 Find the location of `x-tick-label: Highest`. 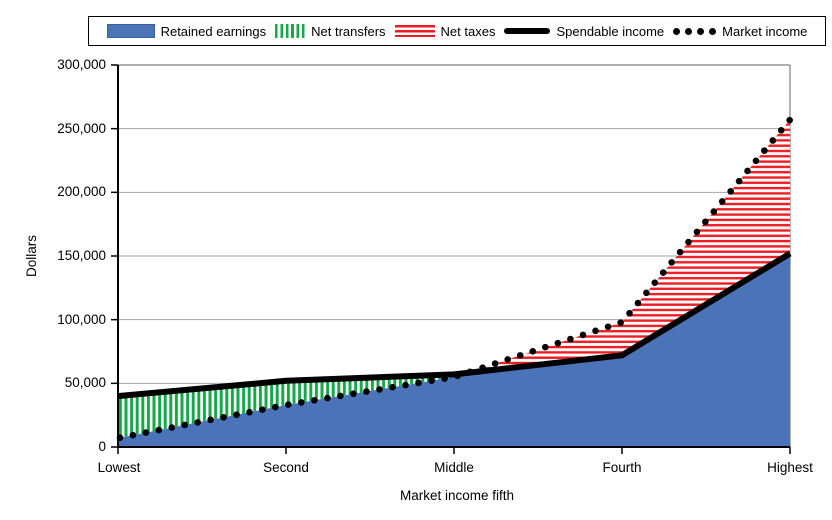

x-tick-label: Highest is located at coordinates (790, 467).